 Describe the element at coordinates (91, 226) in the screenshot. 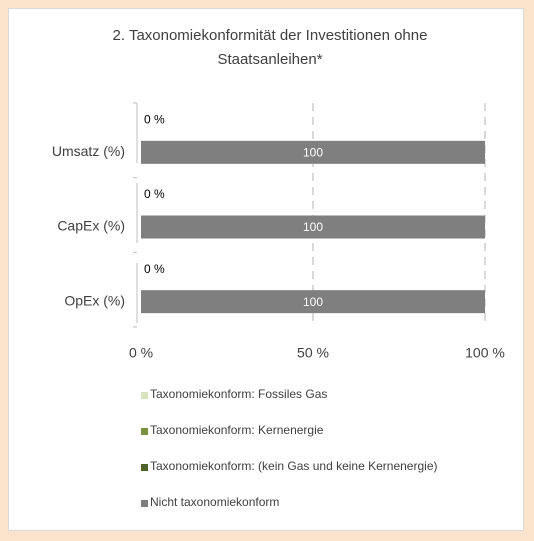

I see `y-tick-label: CapEx (%)` at that location.